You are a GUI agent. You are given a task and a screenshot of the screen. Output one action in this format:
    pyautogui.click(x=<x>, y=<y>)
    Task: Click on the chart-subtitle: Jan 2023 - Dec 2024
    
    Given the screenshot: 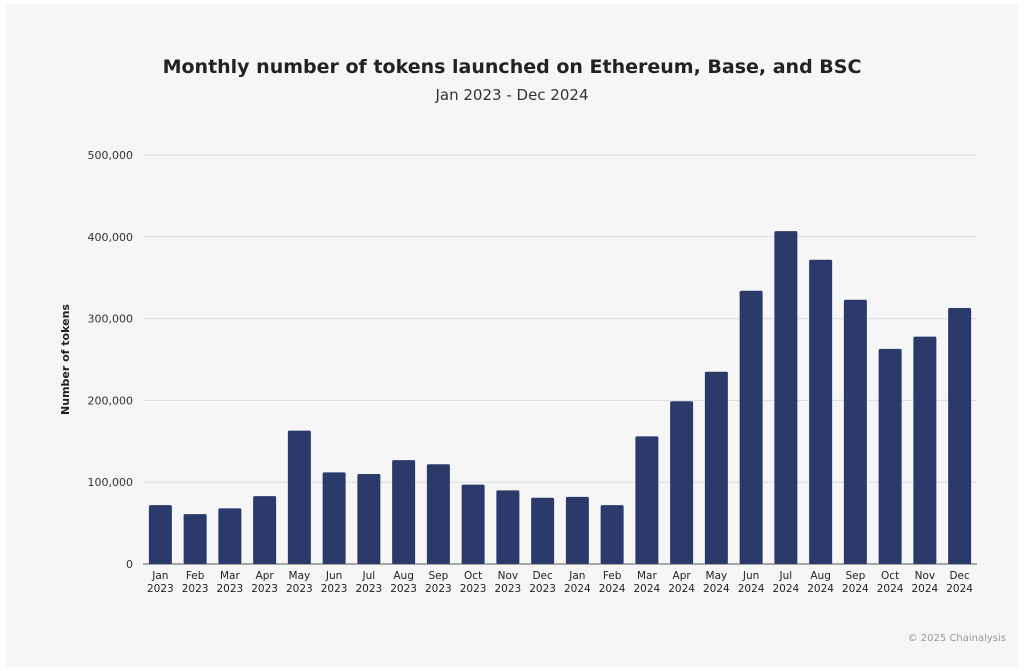 What is the action you would take?
    pyautogui.click(x=512, y=95)
    